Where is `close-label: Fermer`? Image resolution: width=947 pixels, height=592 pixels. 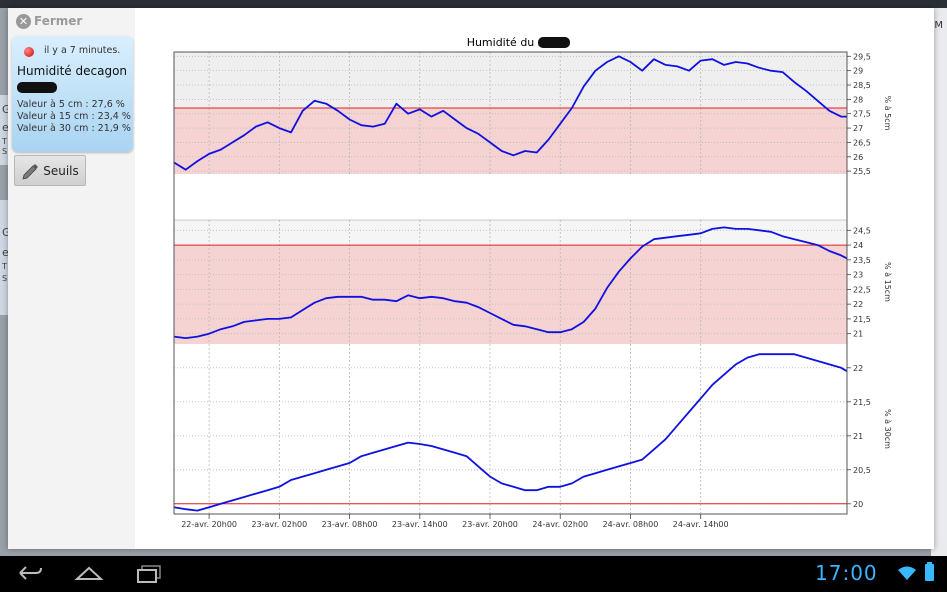 close-label: Fermer is located at coordinates (58, 21).